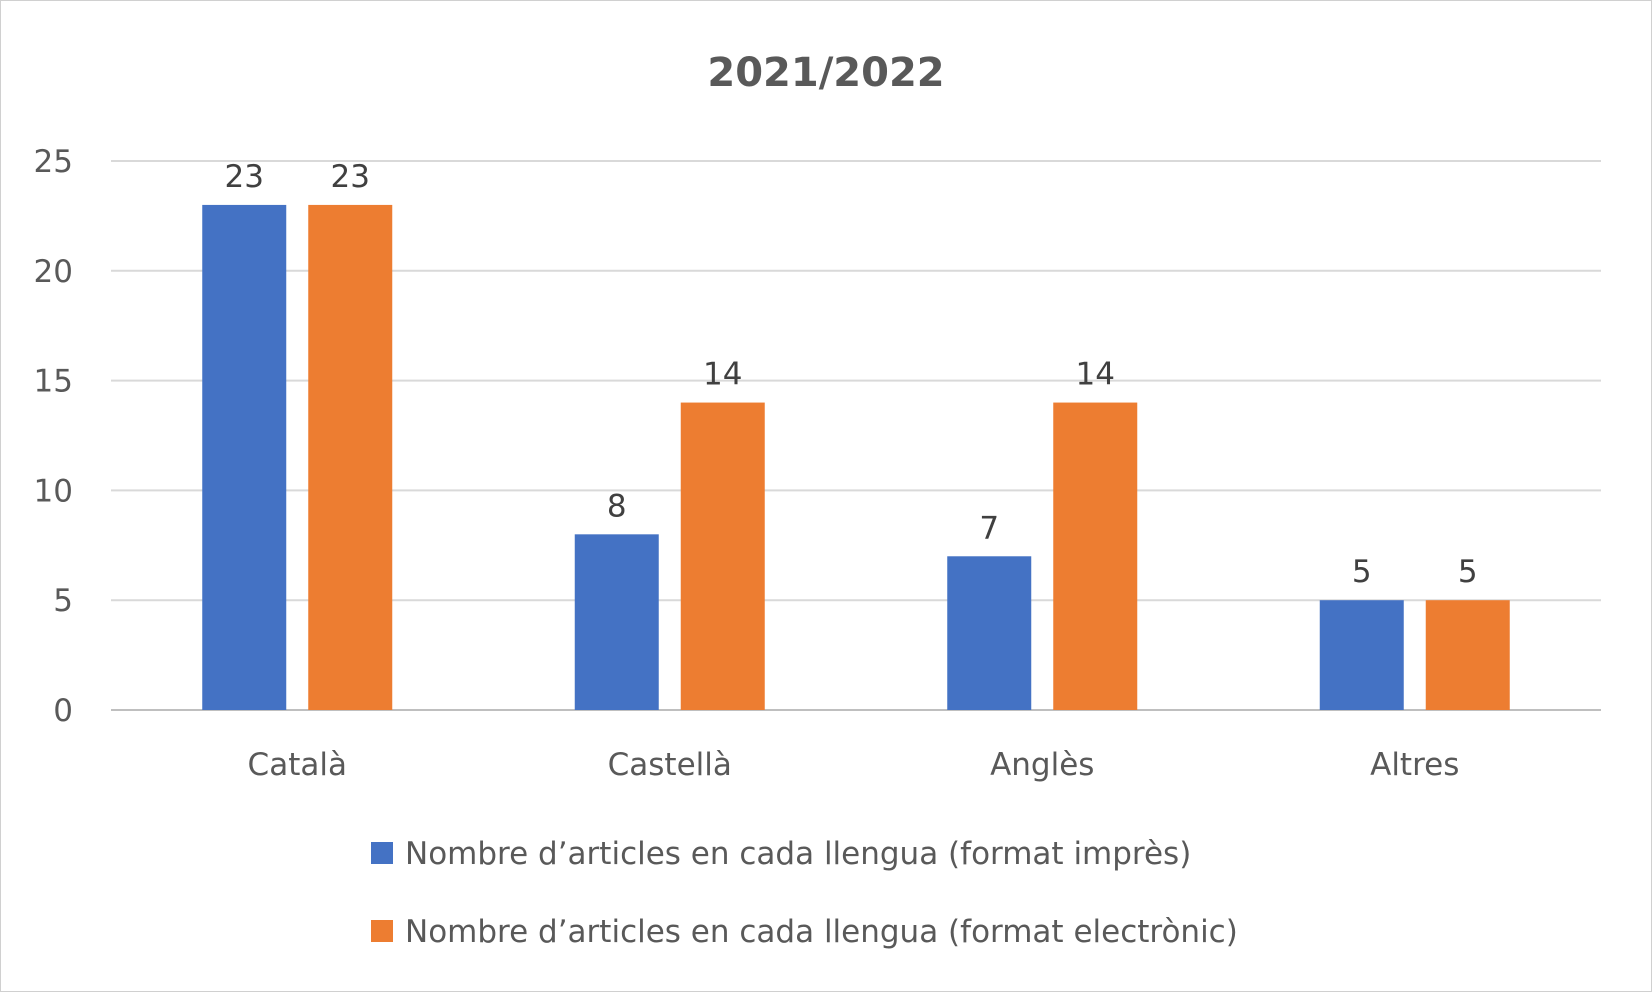 This screenshot has height=992, width=1652. I want to click on category-label: Altres, so click(1414, 765).